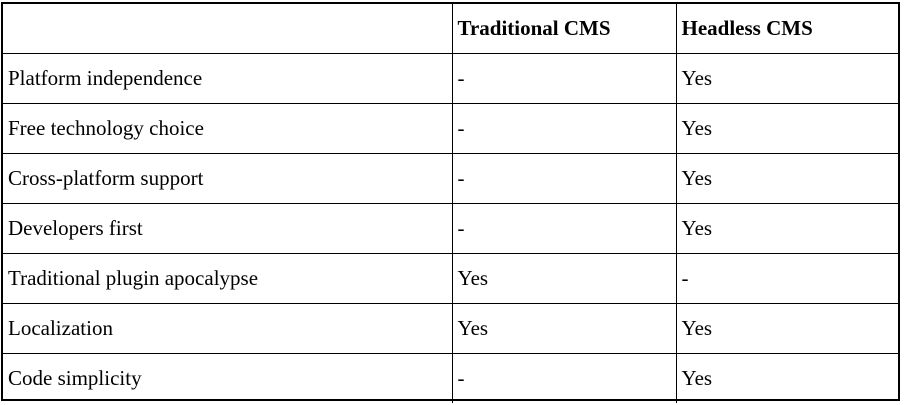 The image size is (904, 405). Describe the element at coordinates (564, 29) in the screenshot. I see `header-cell-traditional-cms: Traditional CMS` at that location.